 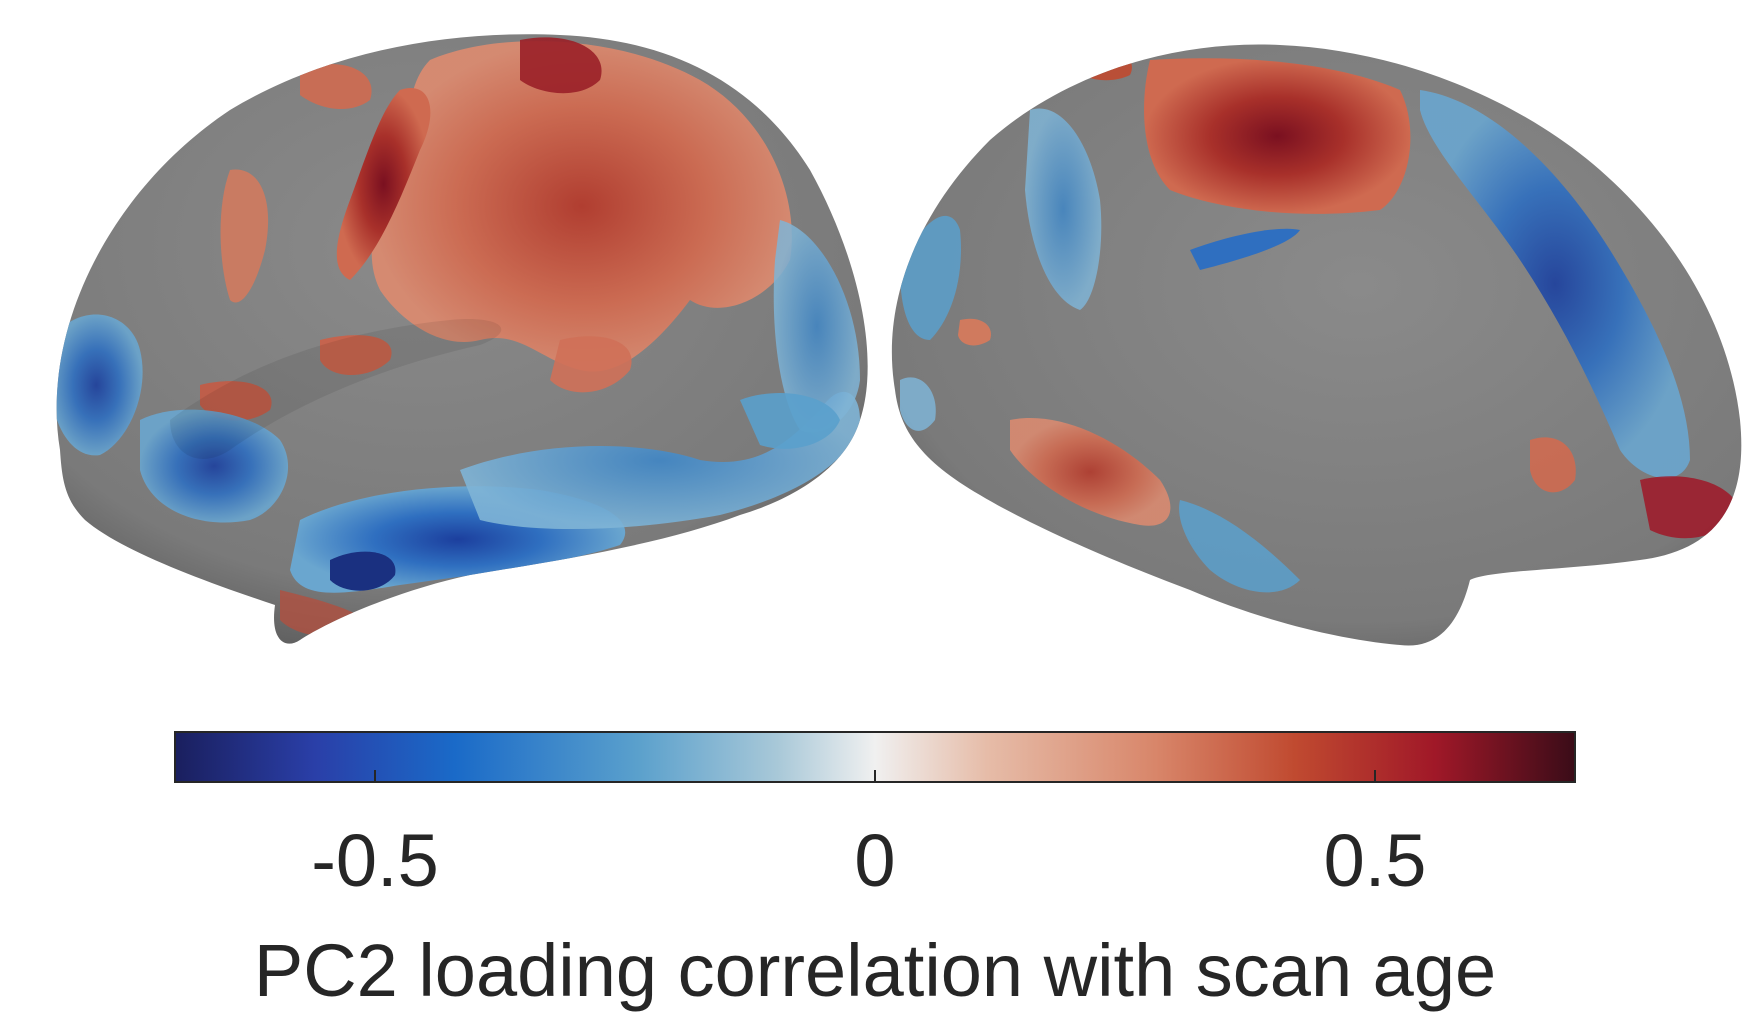 I want to click on colorbar-tick-label-pos: 0.5, so click(x=1375, y=860).